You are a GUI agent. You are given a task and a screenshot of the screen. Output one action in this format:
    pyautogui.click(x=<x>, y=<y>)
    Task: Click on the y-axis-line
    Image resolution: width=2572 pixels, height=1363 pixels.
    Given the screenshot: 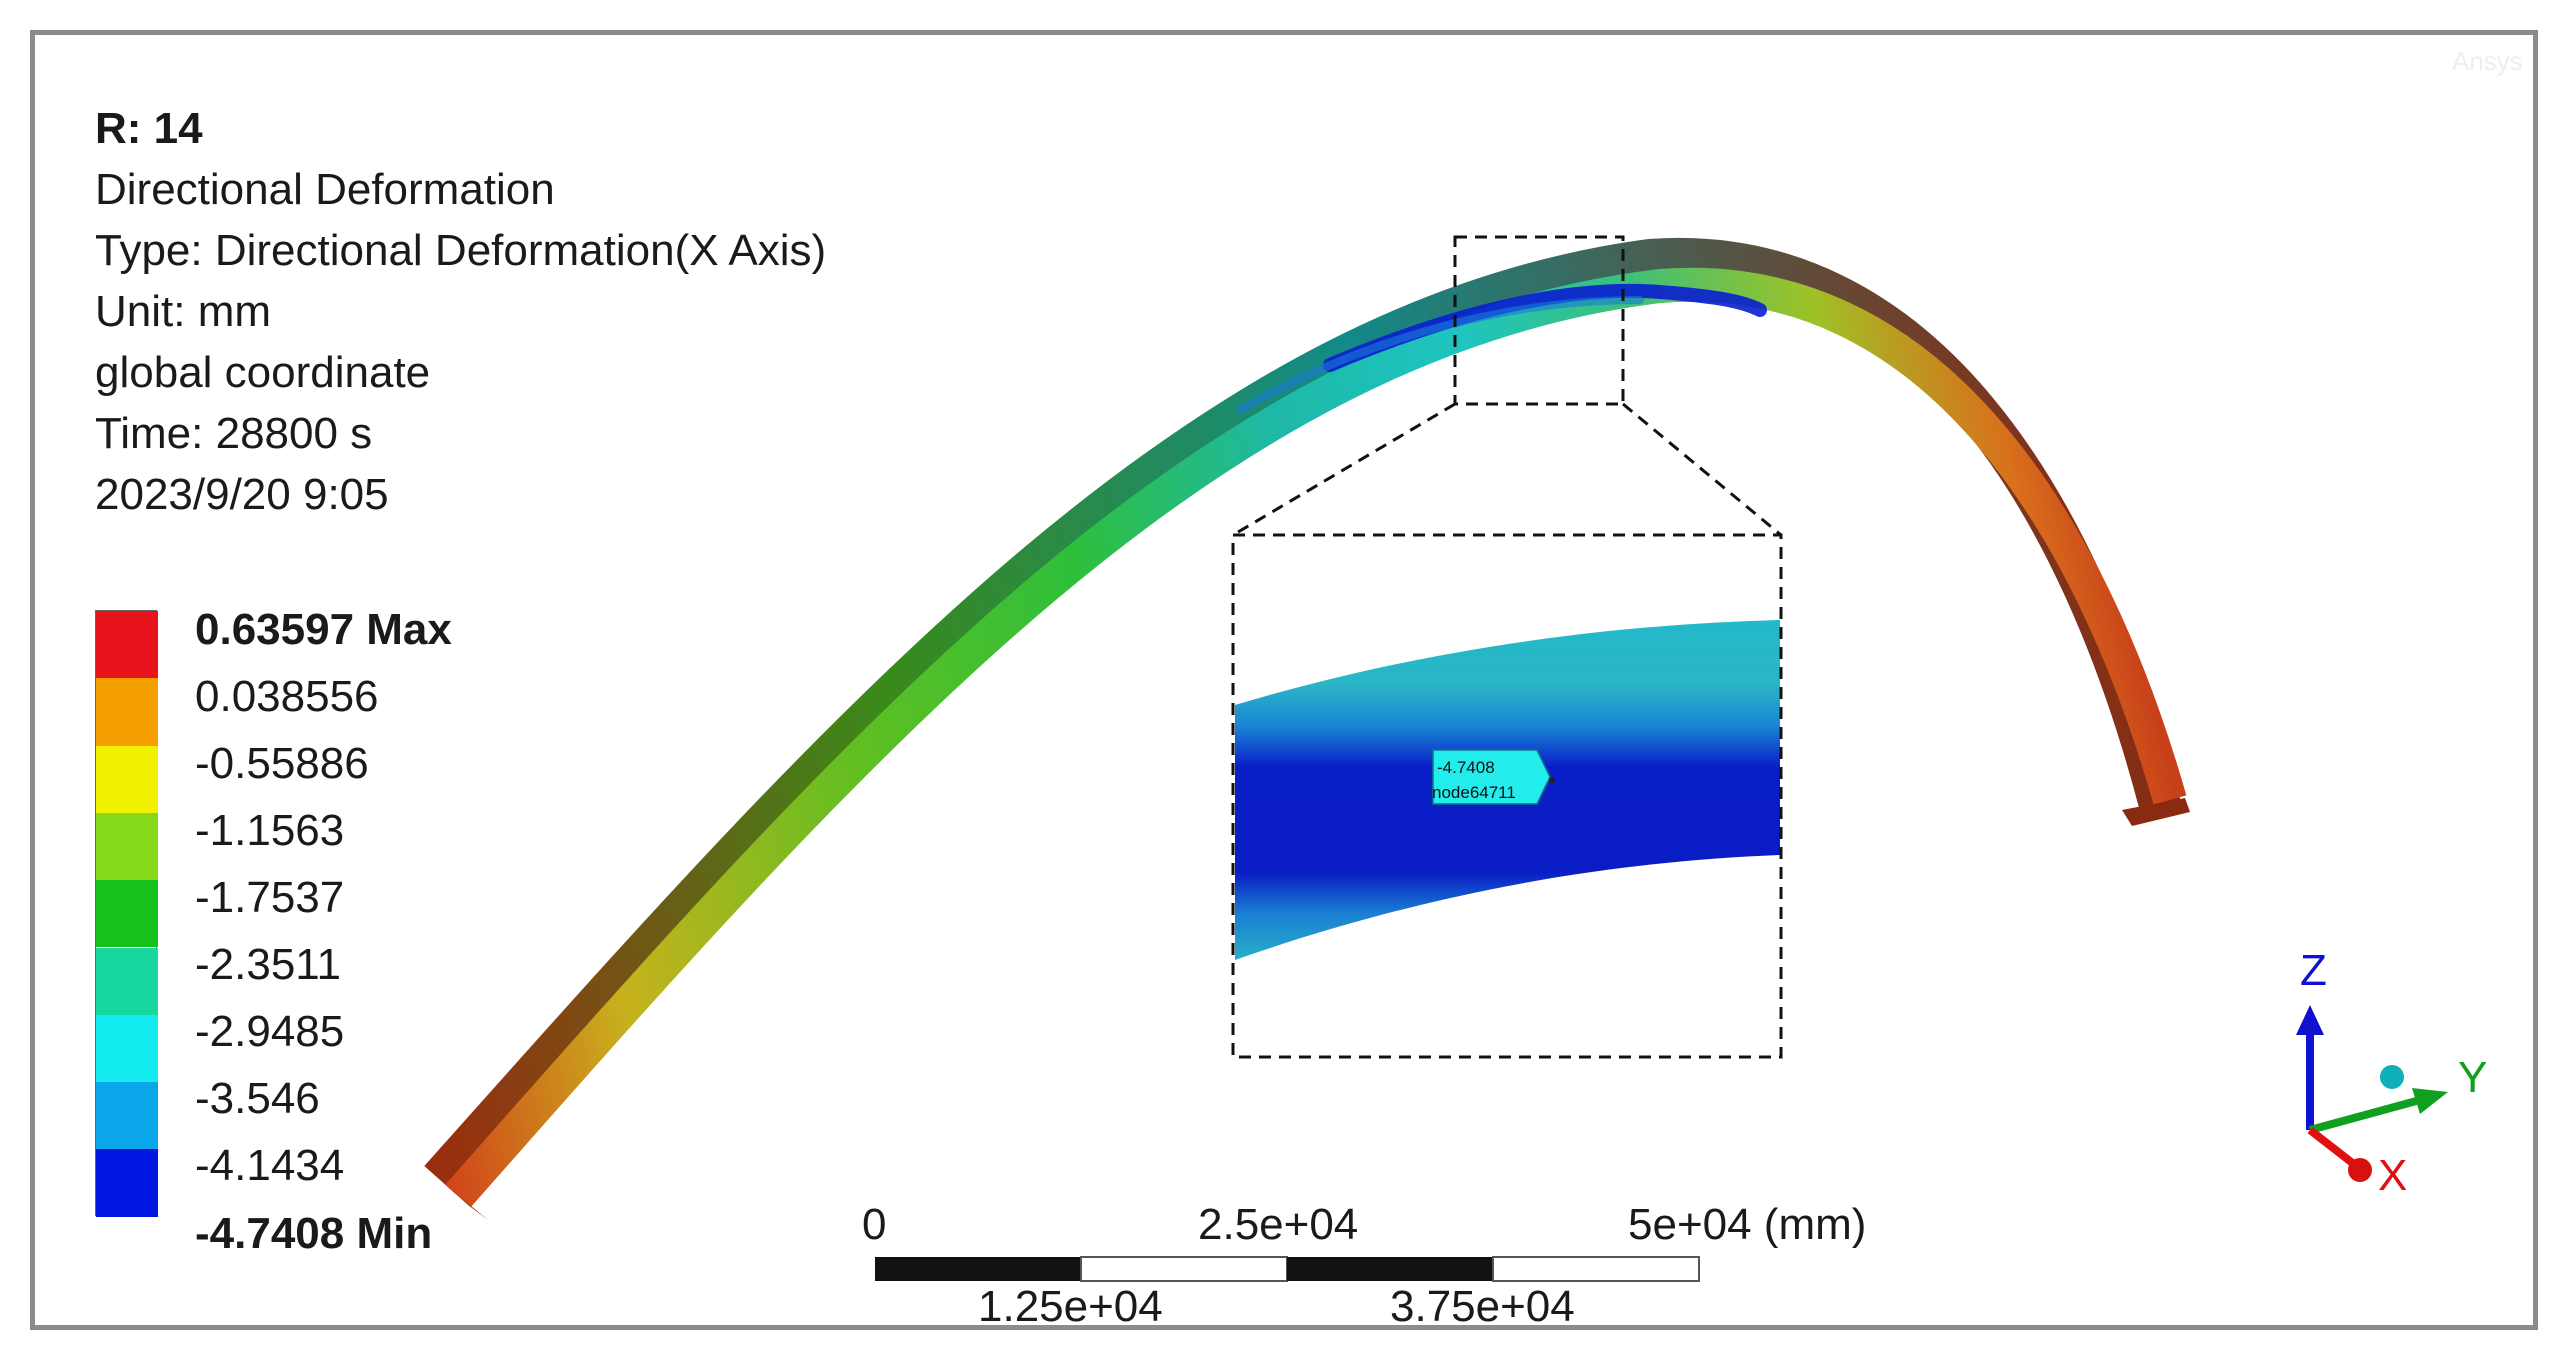 What is the action you would take?
    pyautogui.click(x=2365, y=1115)
    